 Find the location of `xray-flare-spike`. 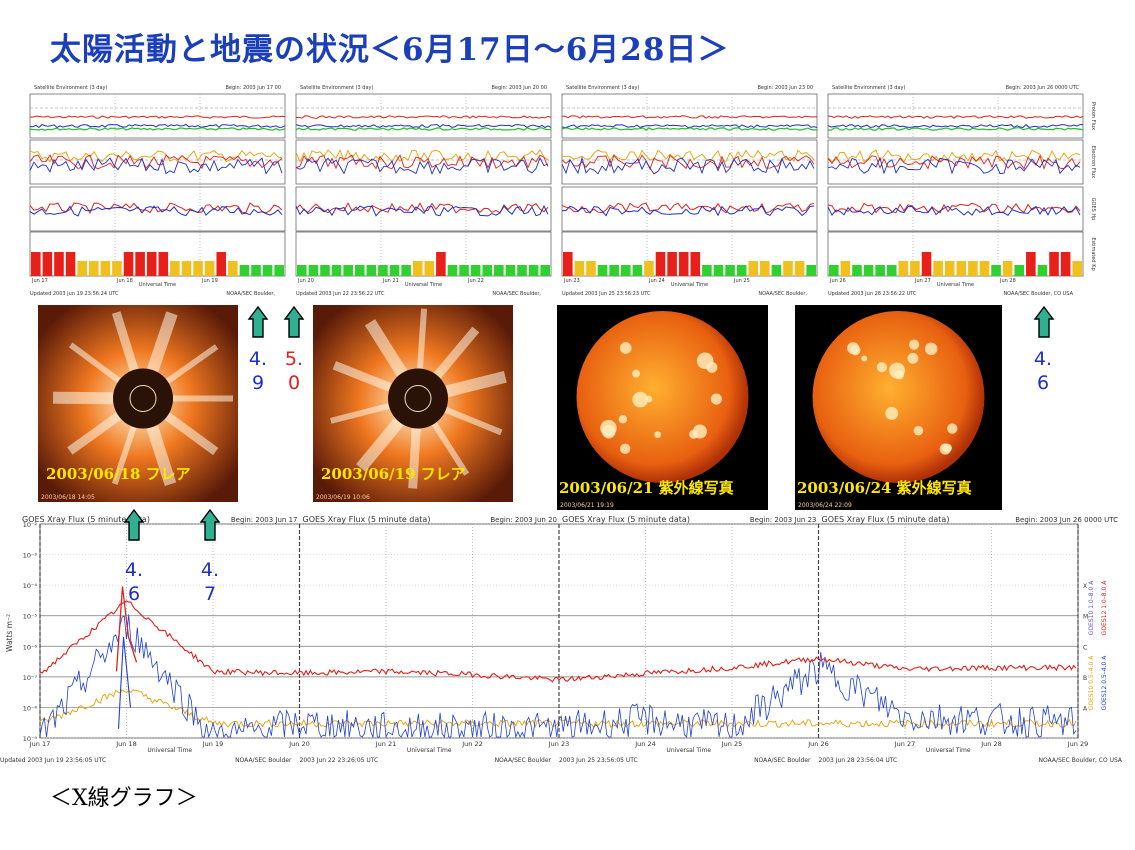

xray-flare-spike is located at coordinates (124, 683).